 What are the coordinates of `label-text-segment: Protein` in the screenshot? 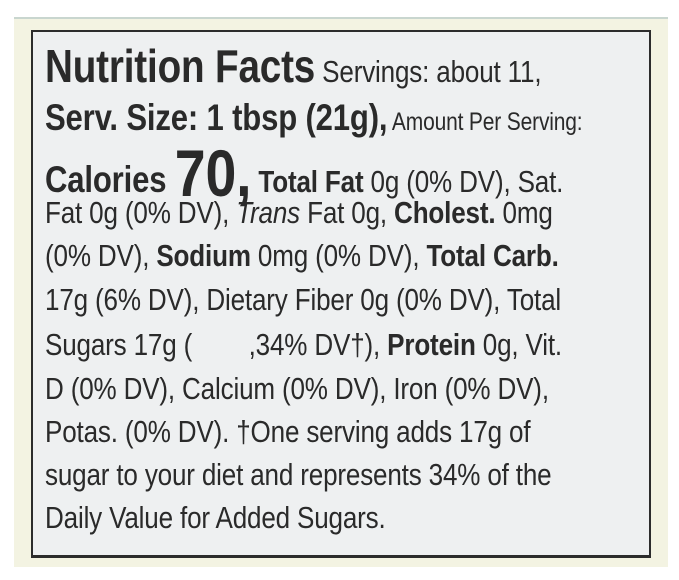 It's located at (431, 344).